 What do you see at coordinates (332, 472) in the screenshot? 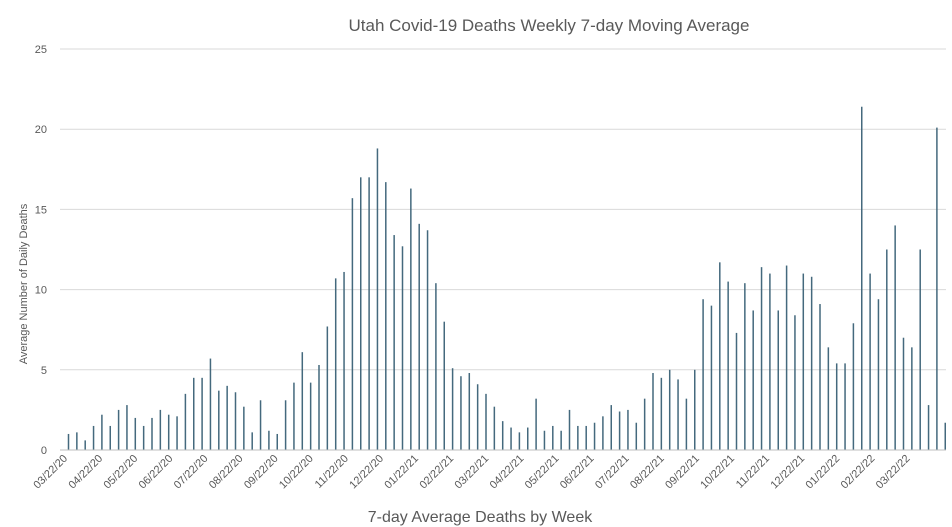
I see `x-tick-label: 11/22/20` at bounding box center [332, 472].